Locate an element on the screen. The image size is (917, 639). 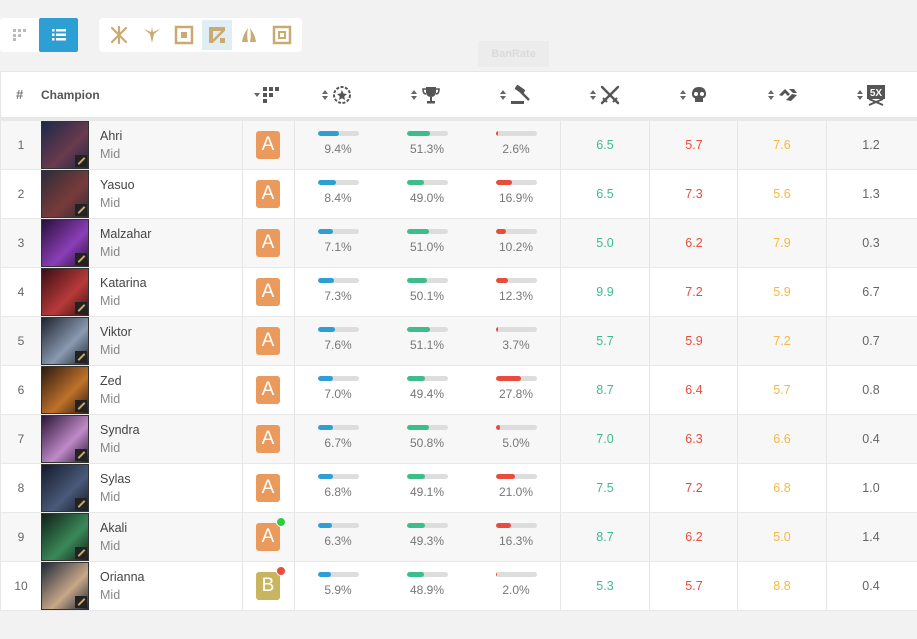
role-bot-button is located at coordinates (216, 35).